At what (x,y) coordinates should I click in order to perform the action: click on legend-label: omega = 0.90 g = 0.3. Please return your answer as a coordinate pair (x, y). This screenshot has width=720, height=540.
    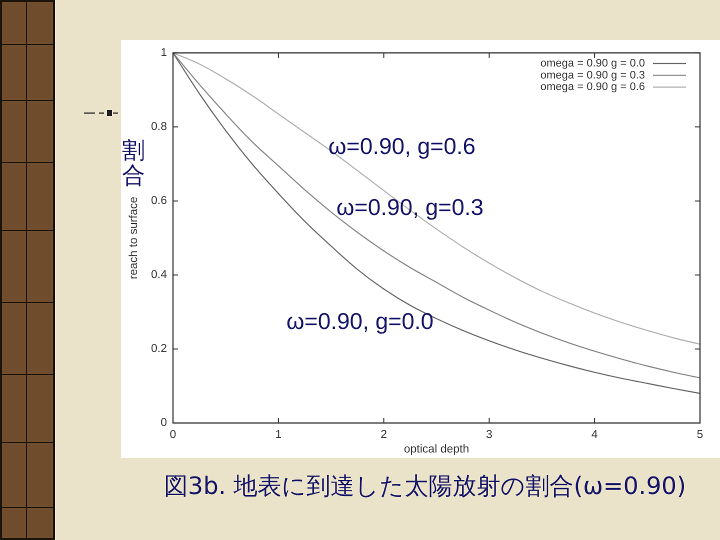
    Looking at the image, I should click on (592, 75).